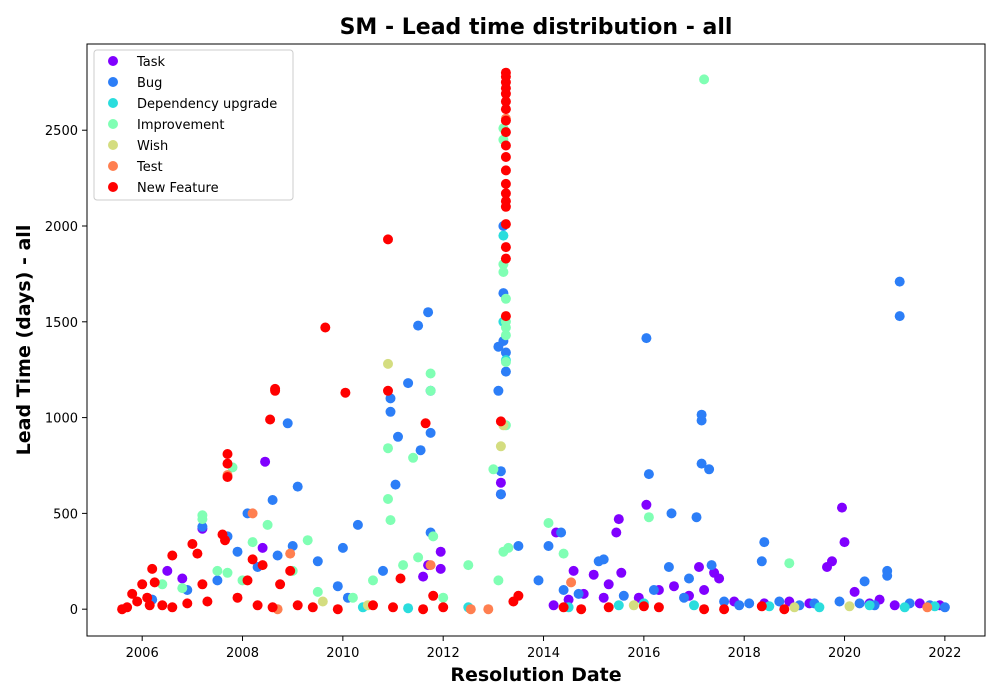 This screenshot has height=700, width=1000. What do you see at coordinates (242, 653) in the screenshot?
I see `x-tick-label: 2008` at bounding box center [242, 653].